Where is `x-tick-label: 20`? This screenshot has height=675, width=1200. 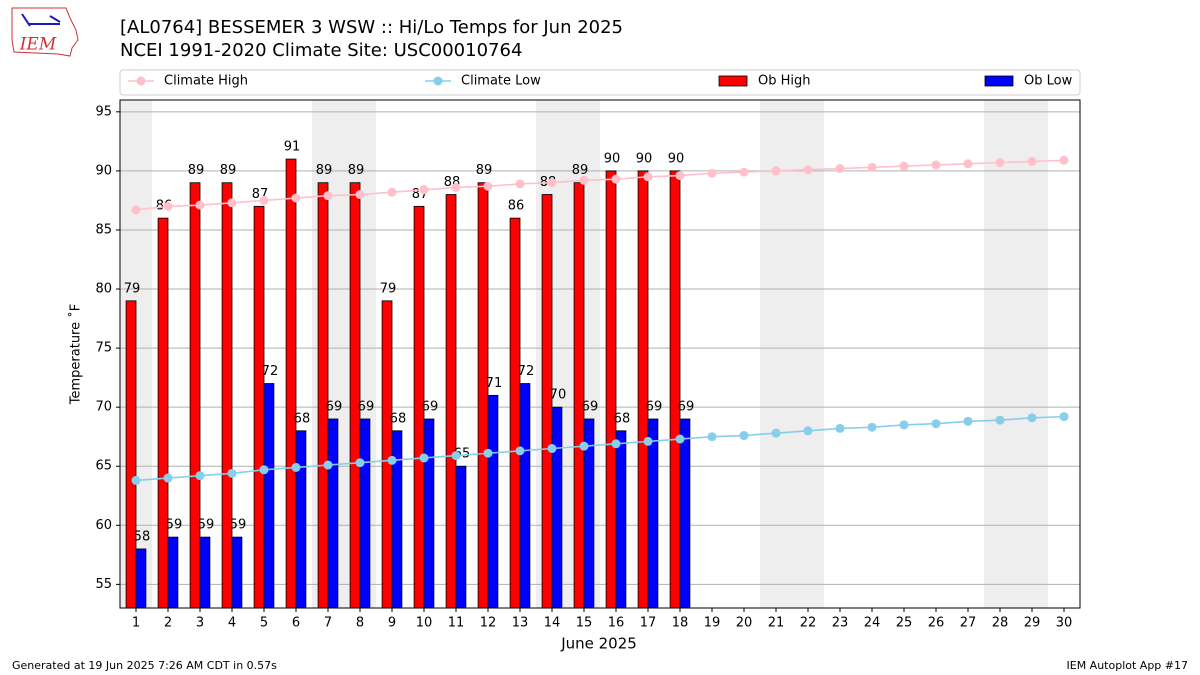
x-tick-label: 20 is located at coordinates (744, 623).